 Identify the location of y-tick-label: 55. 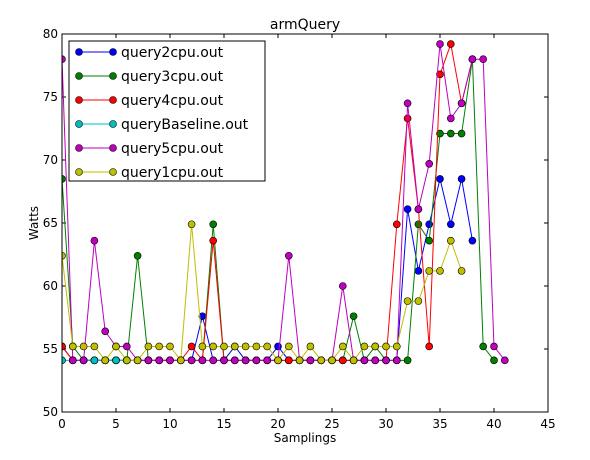
(50, 349).